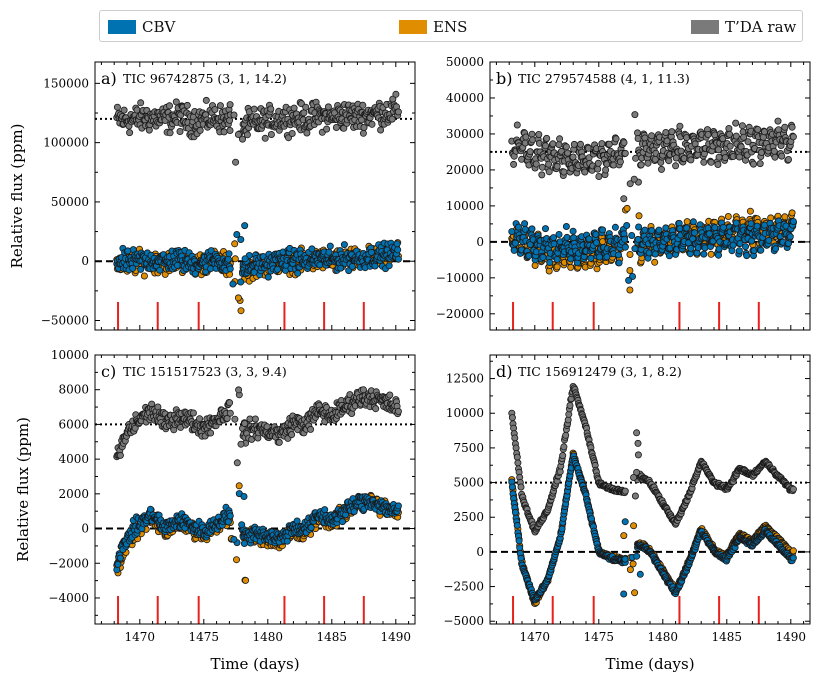  I want to click on legend-item-raw: T’DA raw, so click(743, 27).